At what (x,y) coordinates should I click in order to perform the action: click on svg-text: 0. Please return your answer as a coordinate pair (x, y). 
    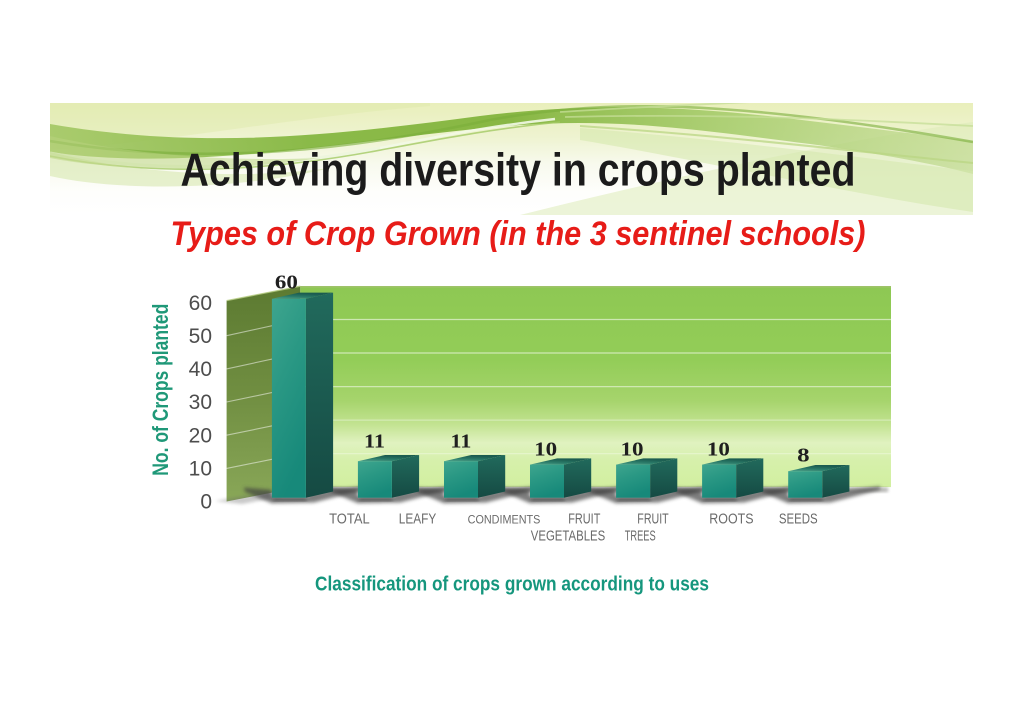
    Looking at the image, I should click on (206, 502).